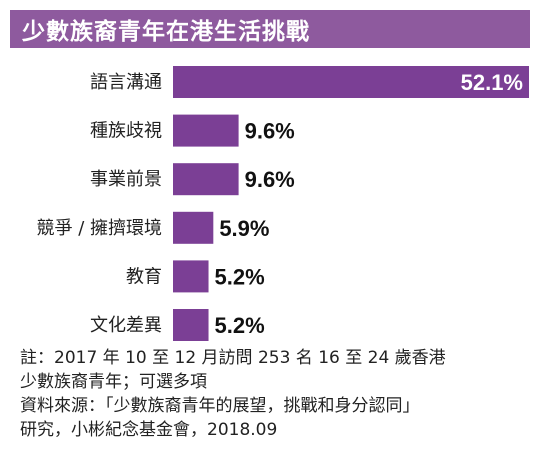 This screenshot has width=539, height=474. What do you see at coordinates (126, 179) in the screenshot?
I see `category-label: 事業前景` at bounding box center [126, 179].